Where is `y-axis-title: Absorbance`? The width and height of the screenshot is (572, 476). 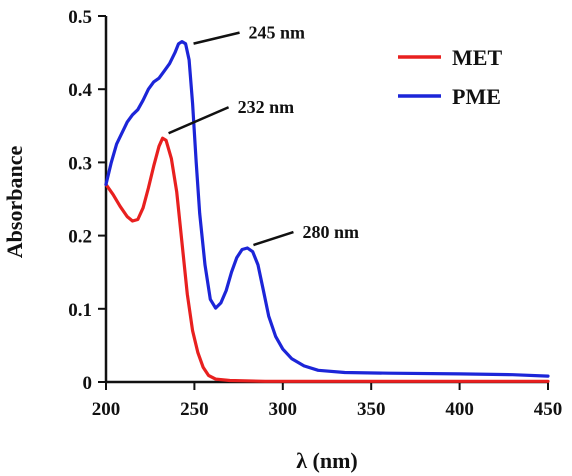
y-axis-title: Absorbance is located at coordinates (14, 202).